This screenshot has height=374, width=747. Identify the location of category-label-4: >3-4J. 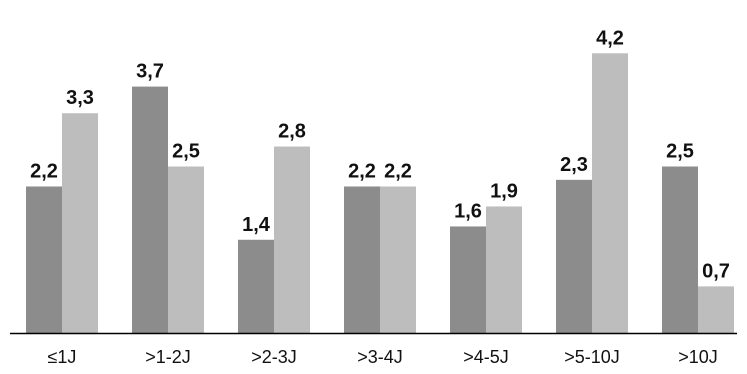
(380, 357).